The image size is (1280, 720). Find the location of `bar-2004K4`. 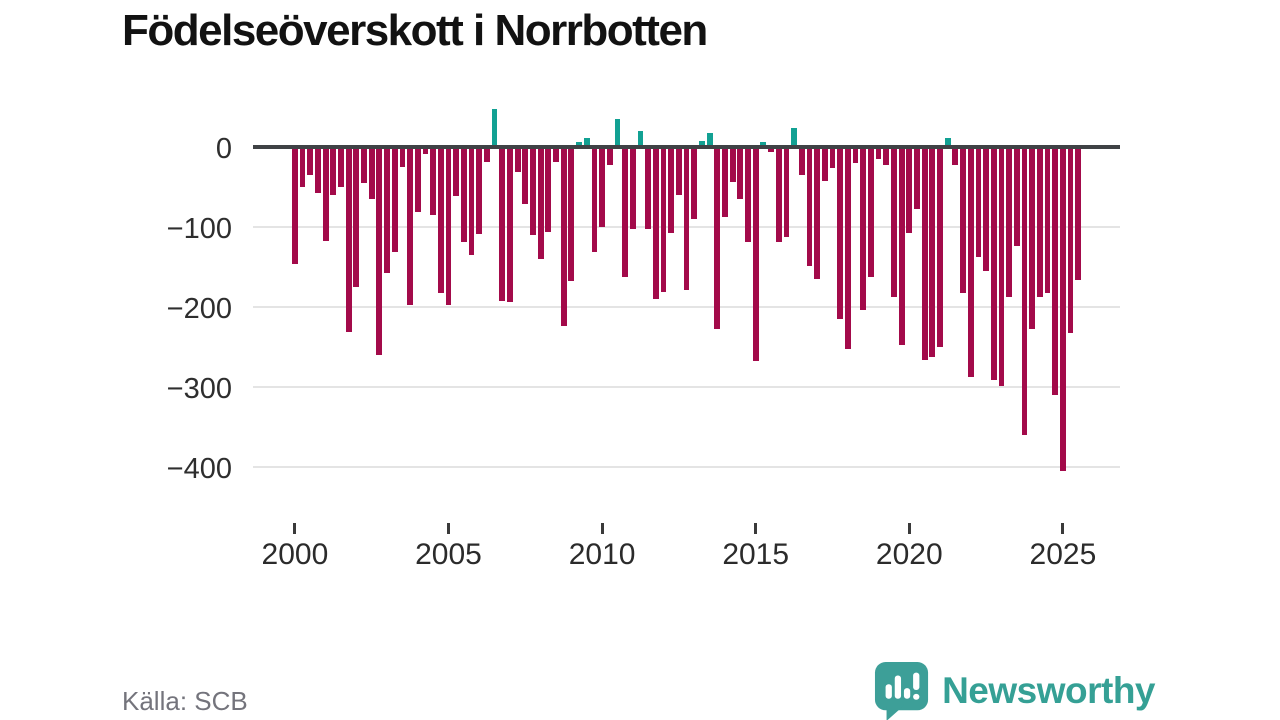

bar-2004K4 is located at coordinates (440, 221).